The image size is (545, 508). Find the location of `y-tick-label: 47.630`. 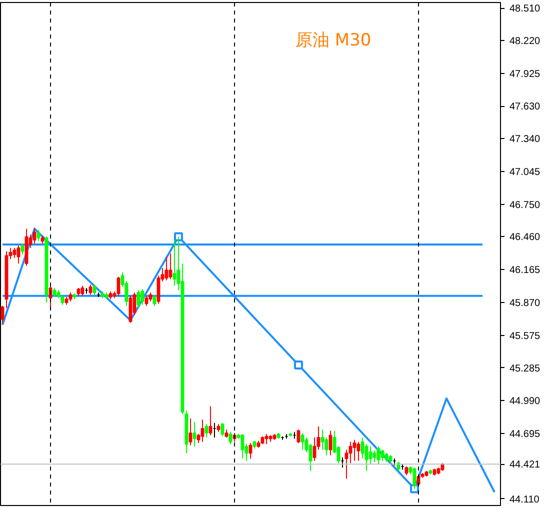

y-tick-label: 47.630 is located at coordinates (525, 107).